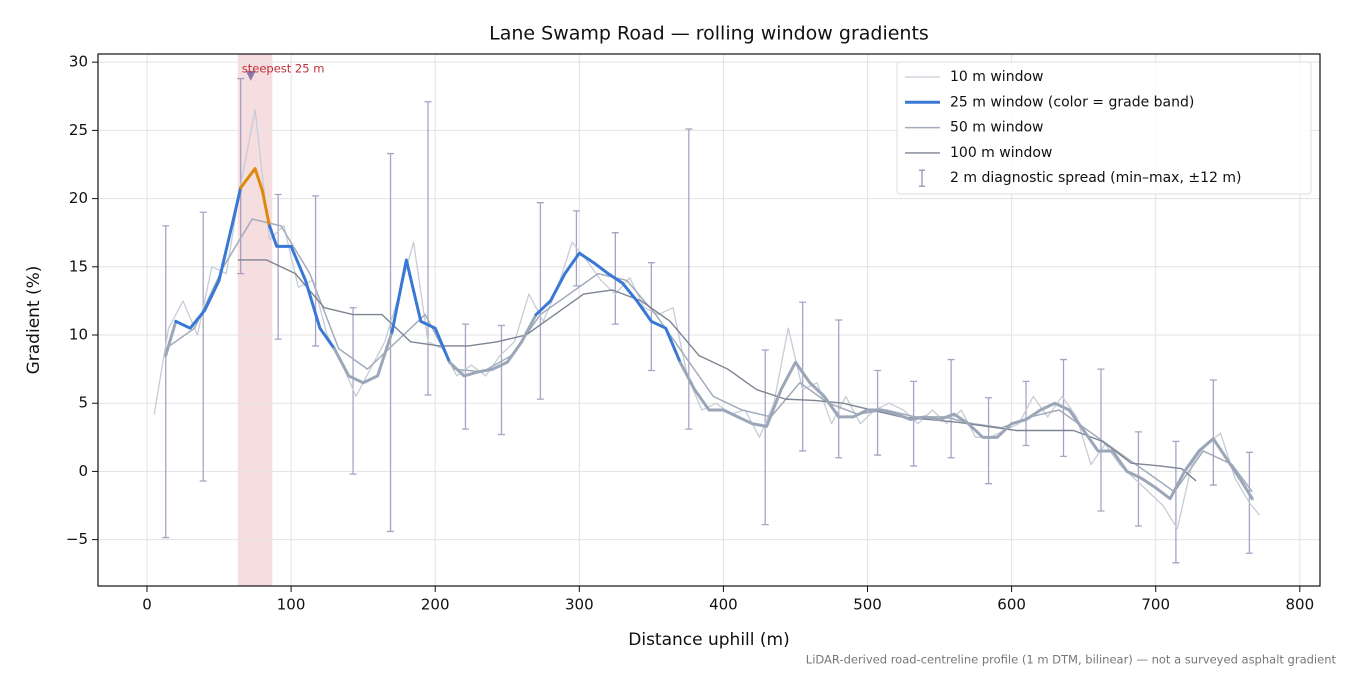 This screenshot has height=675, width=1350. I want to click on y-tick-label: 15, so click(78, 266).